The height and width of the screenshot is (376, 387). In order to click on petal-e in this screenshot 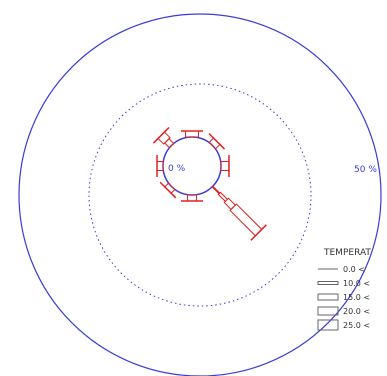, I will do `click(225, 166)`.